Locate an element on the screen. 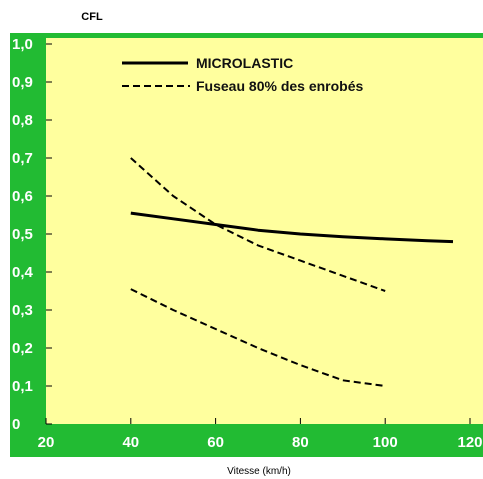  x-tick-label: 20 is located at coordinates (46, 442).